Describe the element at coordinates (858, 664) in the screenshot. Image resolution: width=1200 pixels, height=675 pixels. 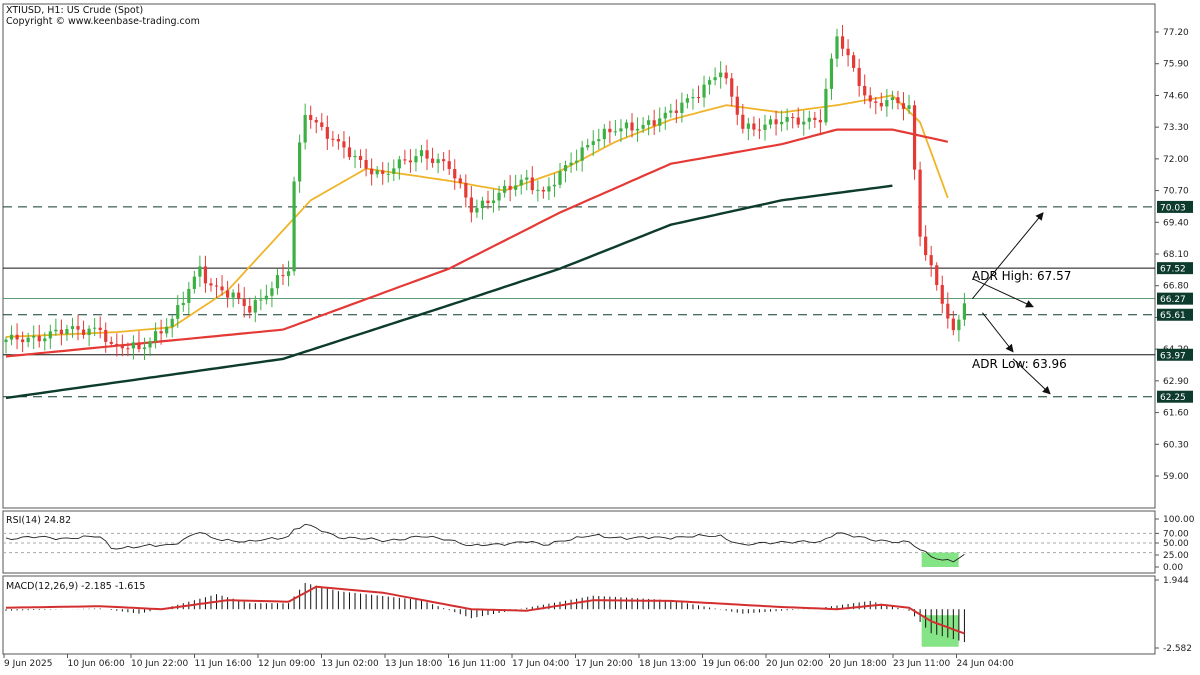
I see `x-tick-label: 20 Jun 18:00` at that location.